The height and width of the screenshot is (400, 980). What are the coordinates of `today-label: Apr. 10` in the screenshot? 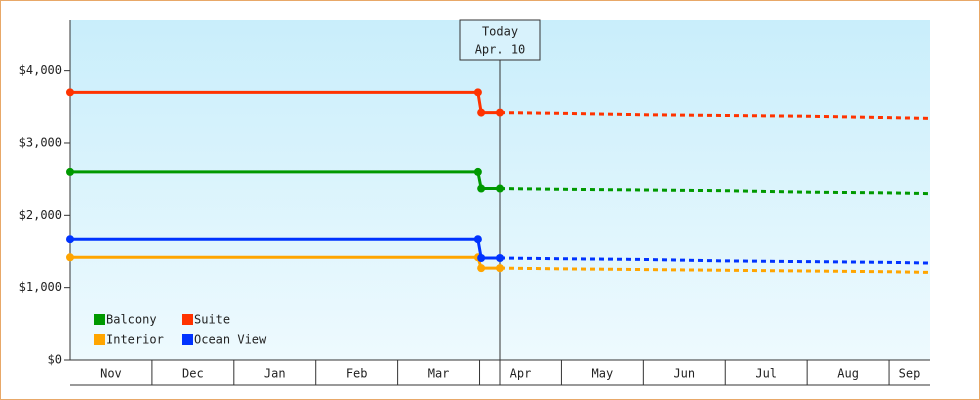 It's located at (500, 50).